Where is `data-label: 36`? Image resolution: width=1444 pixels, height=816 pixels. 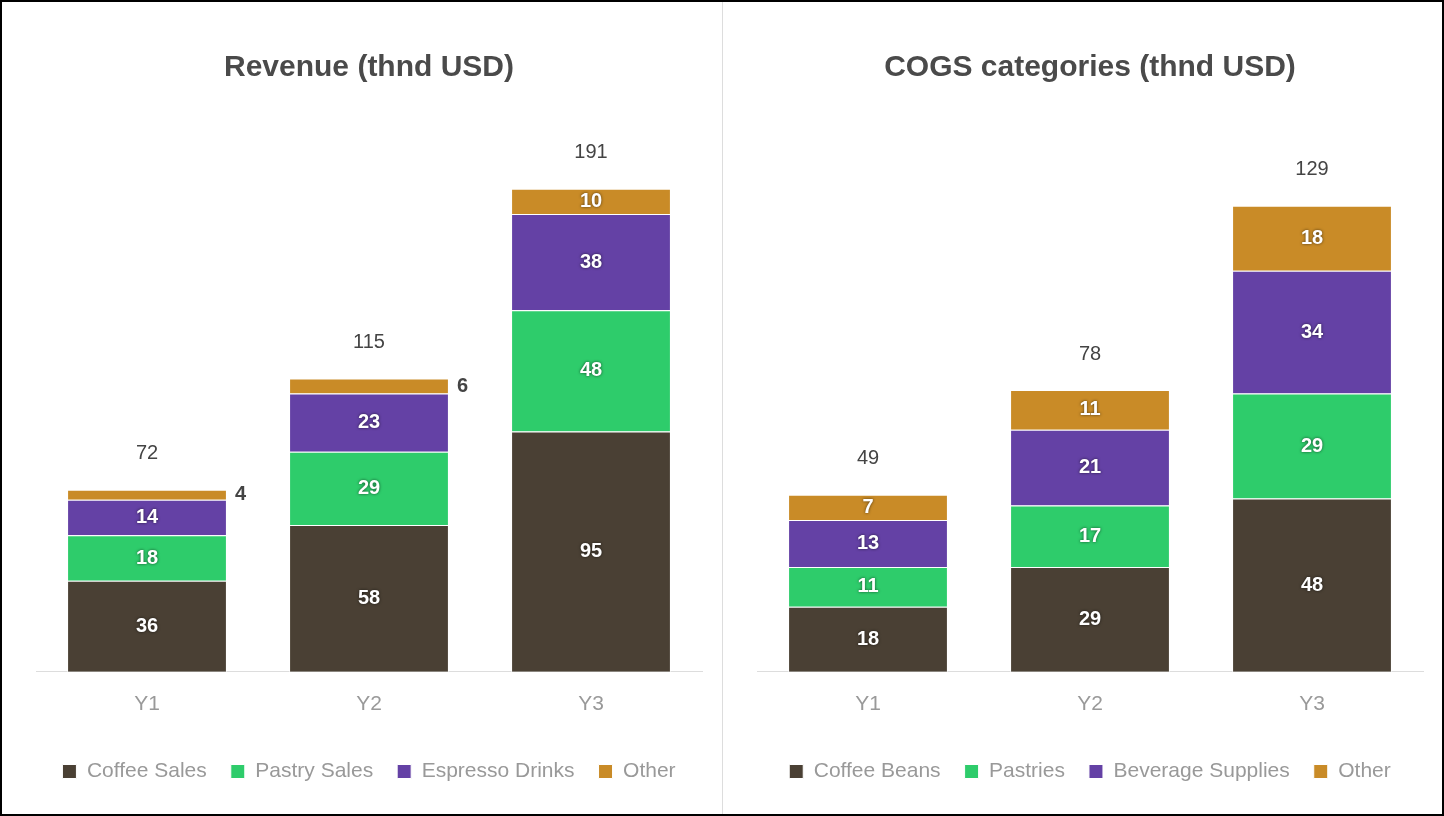
data-label: 36 is located at coordinates (147, 624).